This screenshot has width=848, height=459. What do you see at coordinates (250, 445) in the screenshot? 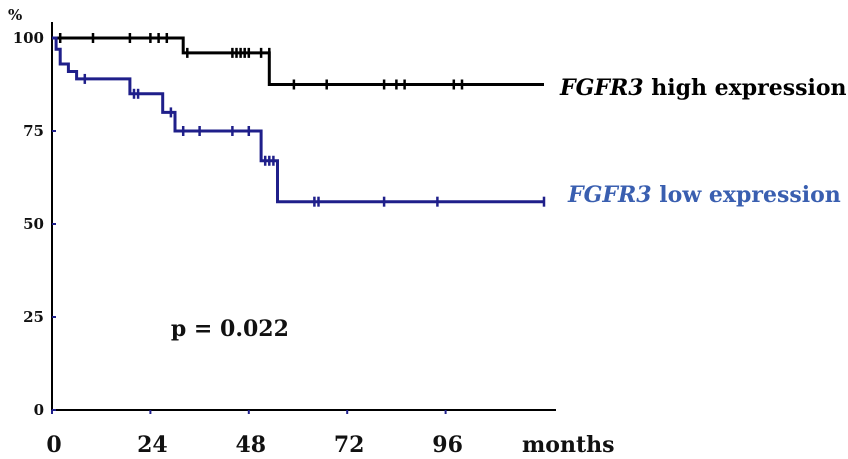
I see `x-tick-label: 48` at bounding box center [250, 445].